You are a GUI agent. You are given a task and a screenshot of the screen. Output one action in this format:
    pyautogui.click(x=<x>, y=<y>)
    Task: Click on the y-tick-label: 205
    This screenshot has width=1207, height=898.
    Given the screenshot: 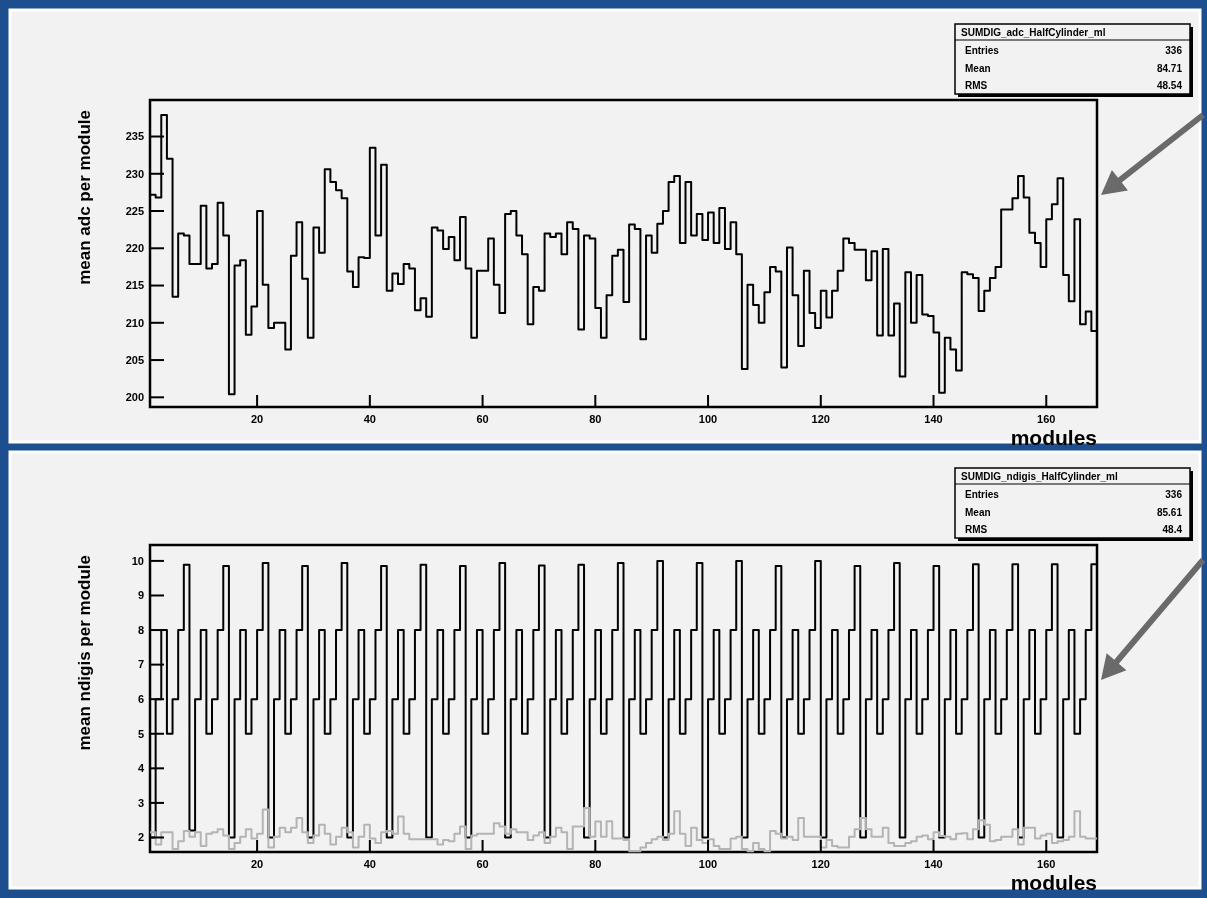 What is the action you would take?
    pyautogui.click(x=134, y=359)
    